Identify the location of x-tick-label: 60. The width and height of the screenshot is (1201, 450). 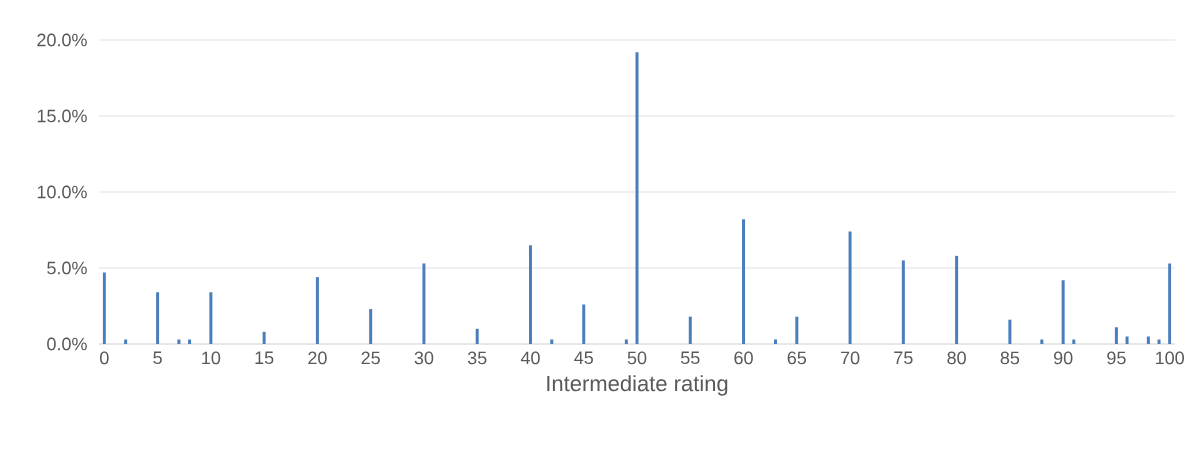
(743, 358).